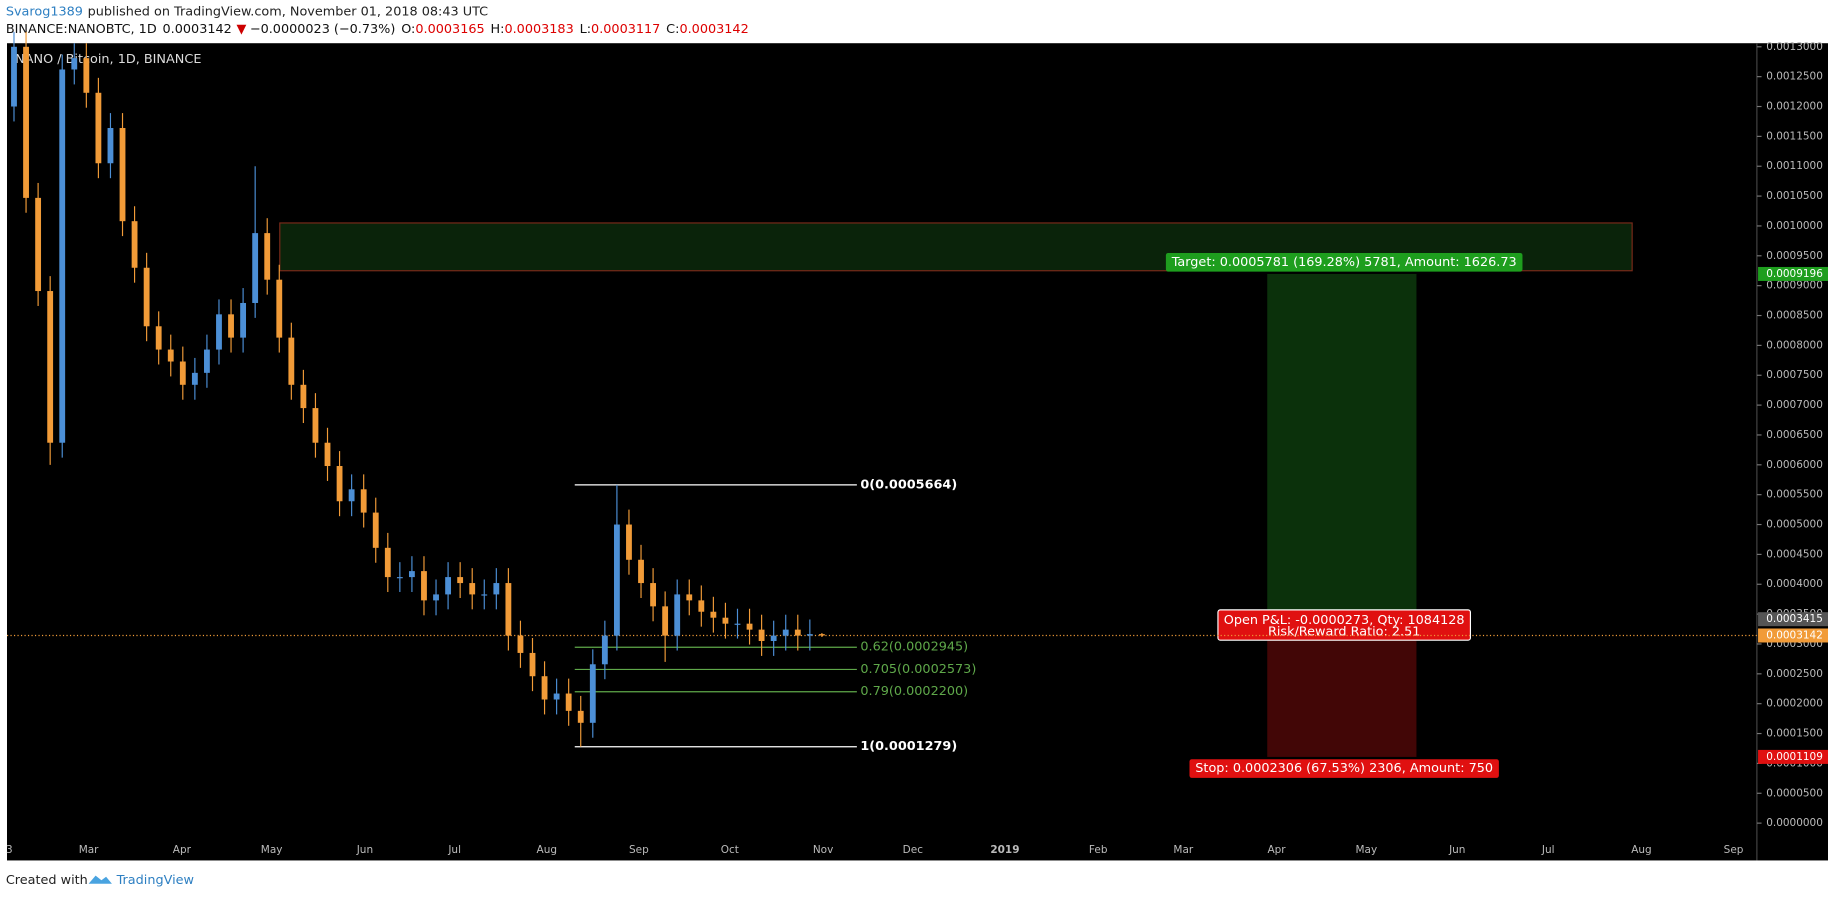 This screenshot has width=1828, height=899. Describe the element at coordinates (9, 850) in the screenshot. I see `x-tick-label: 3` at that location.